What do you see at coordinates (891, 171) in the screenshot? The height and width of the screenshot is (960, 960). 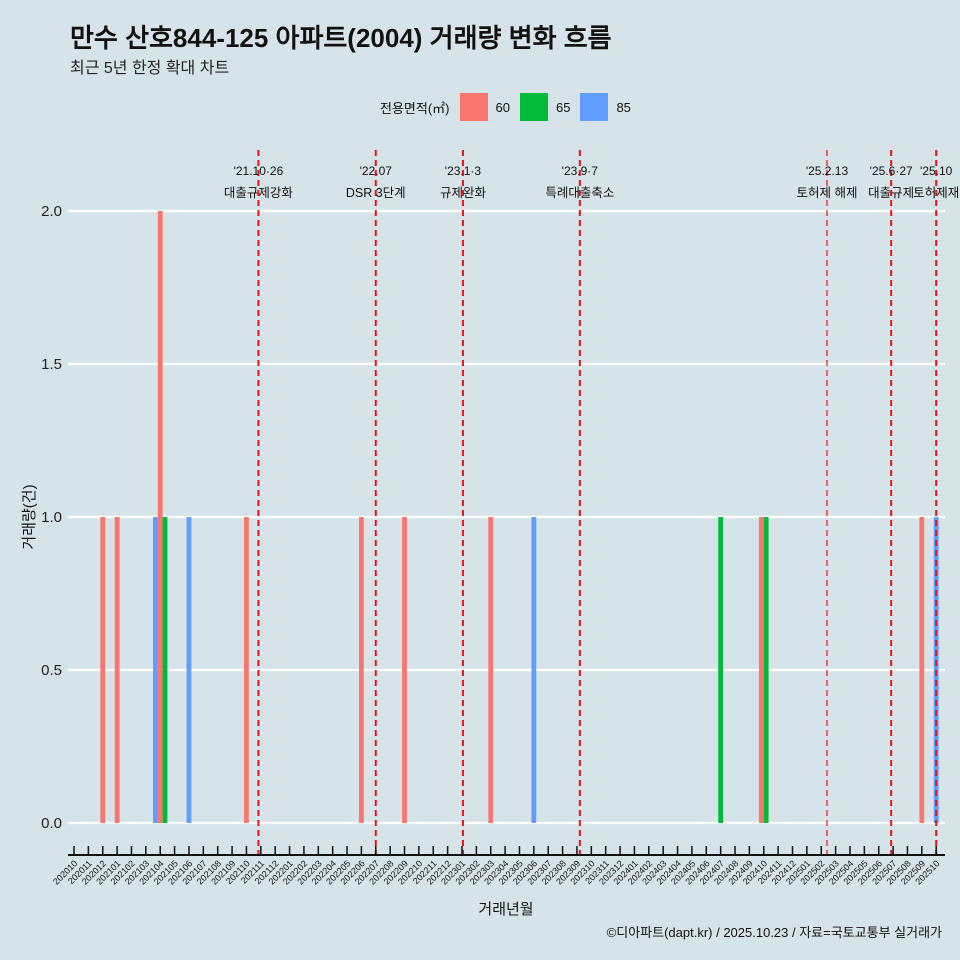 I see `event-date-label: '25.6·27` at bounding box center [891, 171].